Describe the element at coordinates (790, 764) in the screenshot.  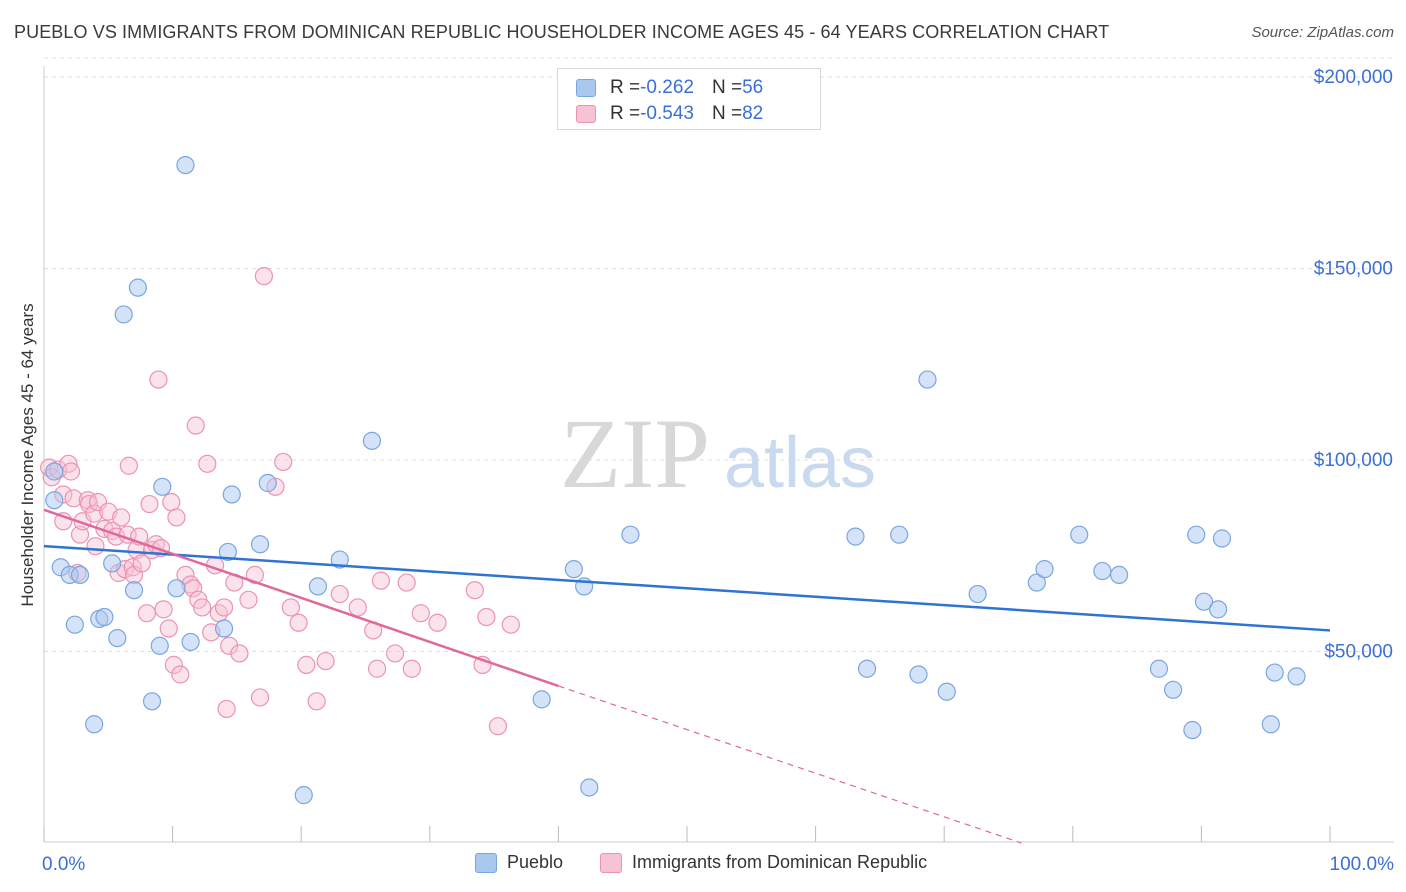
I see `trend-line-dominican-extension` at that location.